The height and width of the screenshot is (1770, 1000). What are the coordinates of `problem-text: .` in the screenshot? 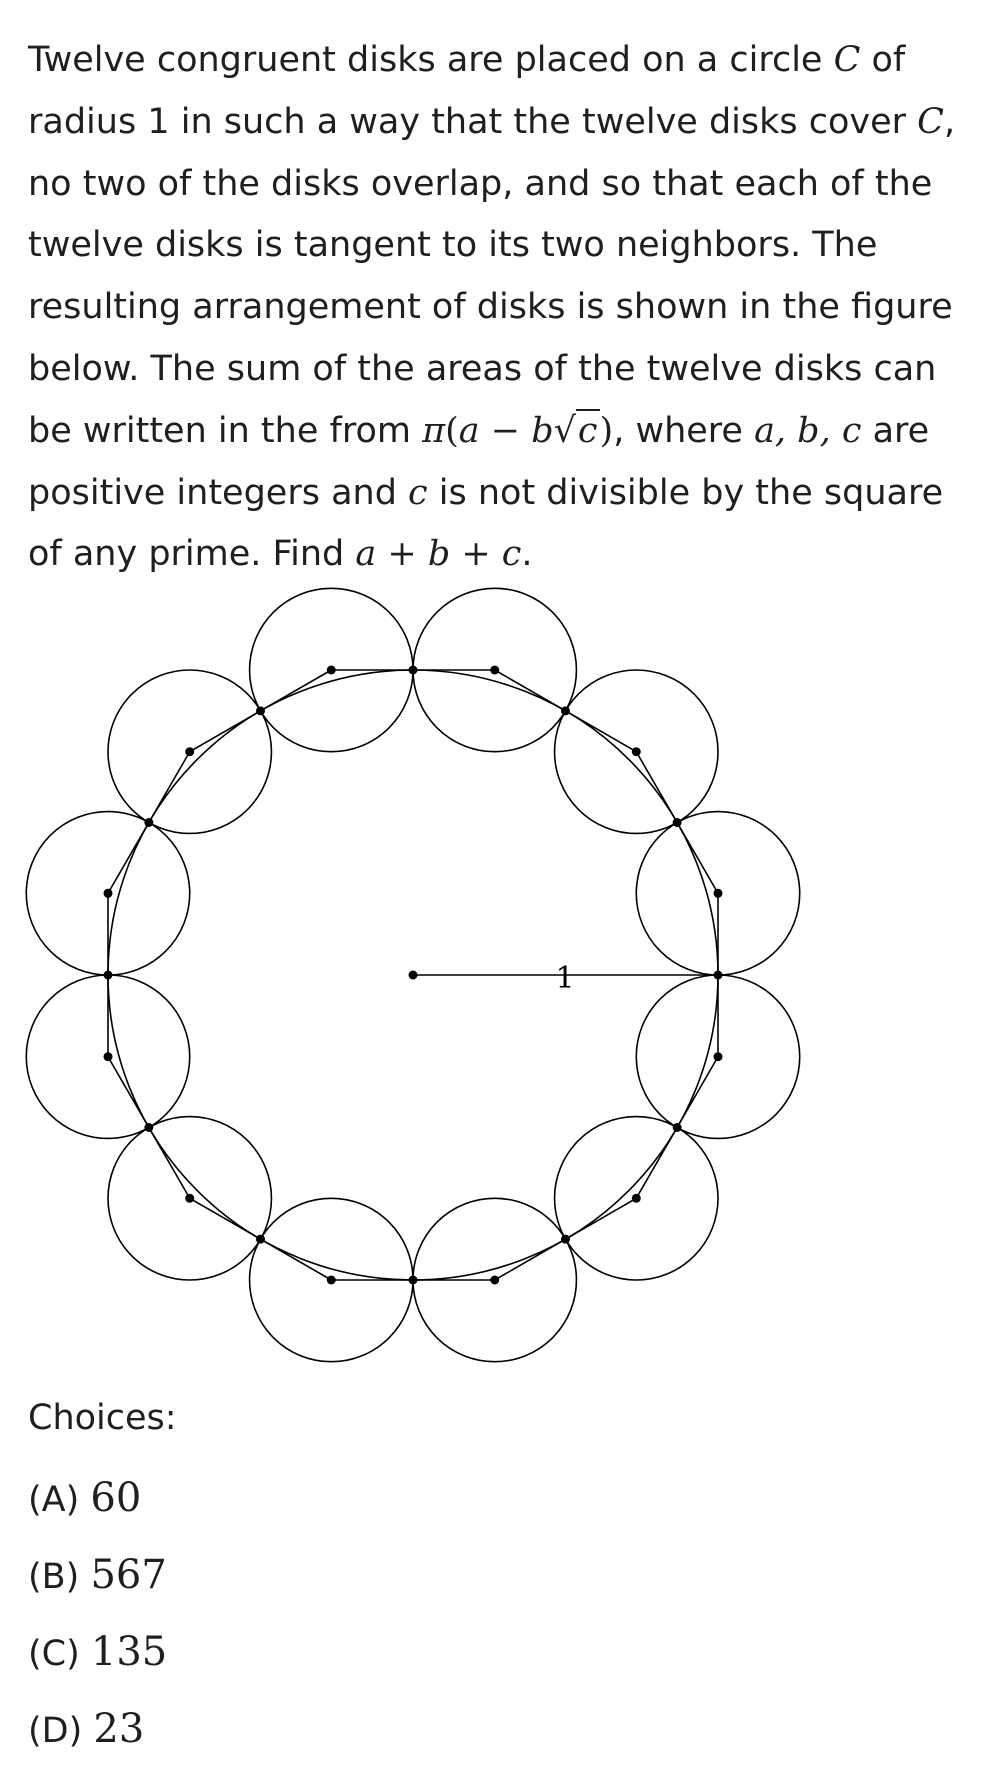 It's located at (527, 554).